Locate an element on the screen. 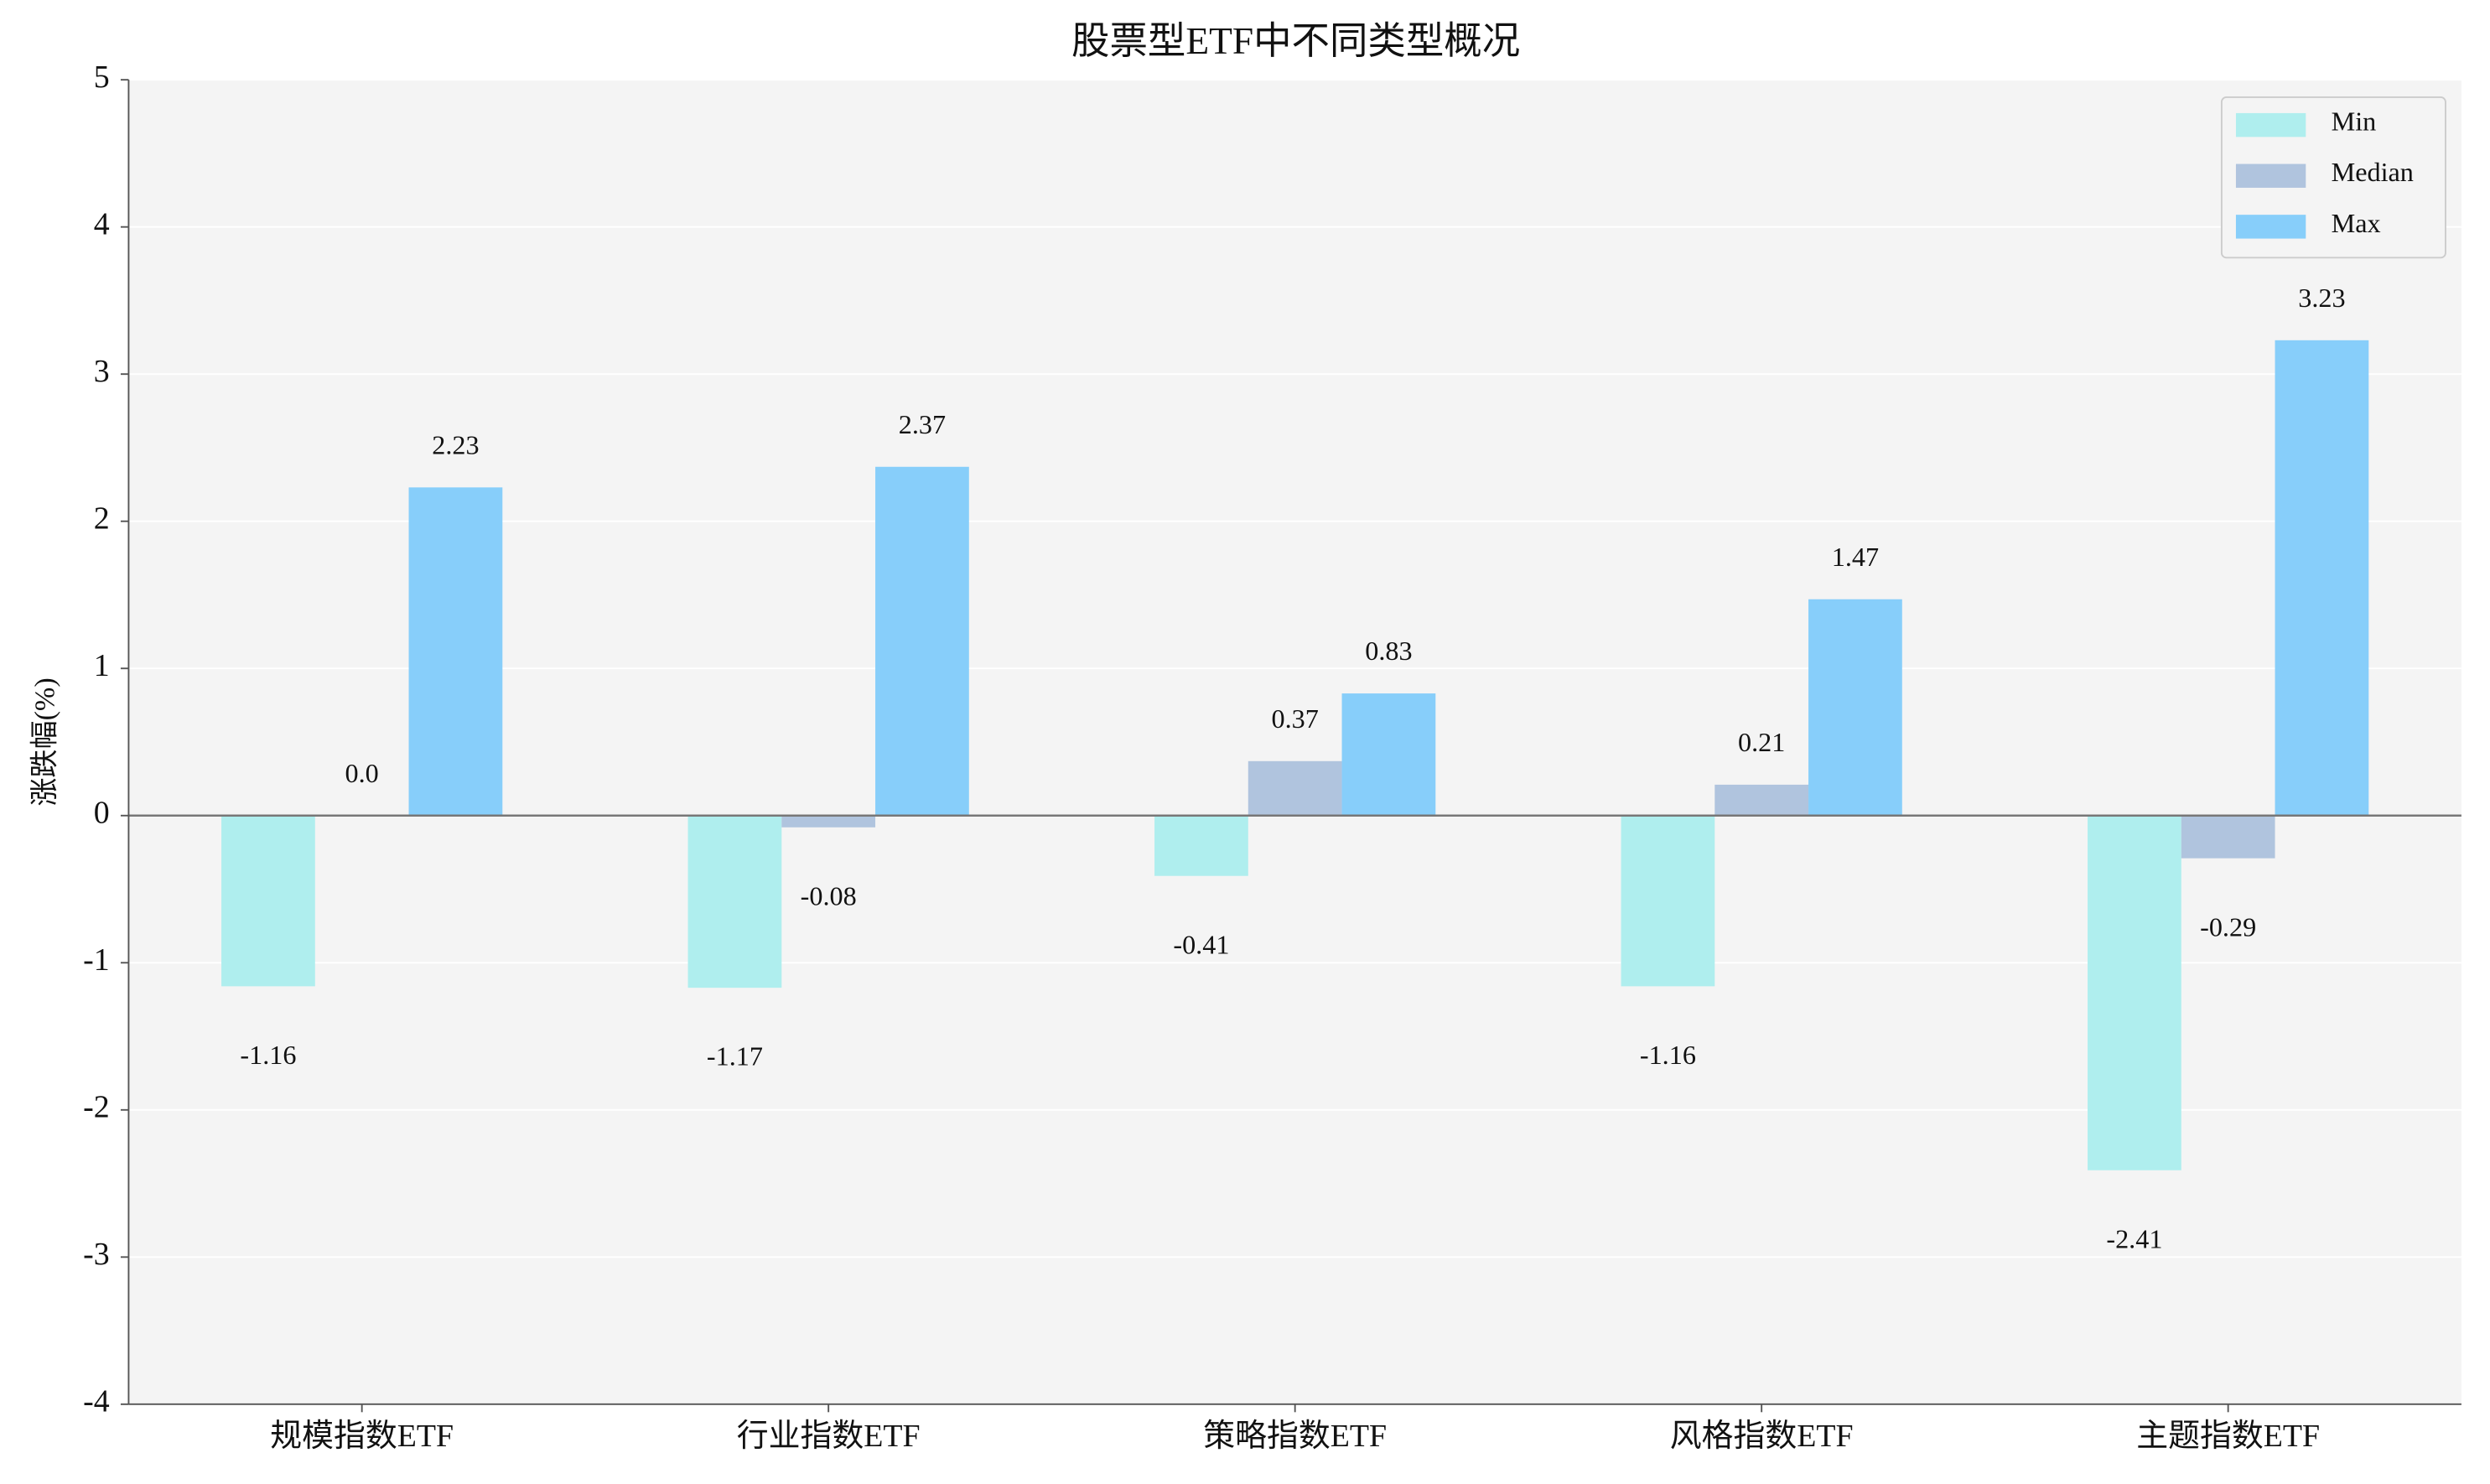 This screenshot has width=2490, height=1484. value-label: -2.41 is located at coordinates (2134, 1238).